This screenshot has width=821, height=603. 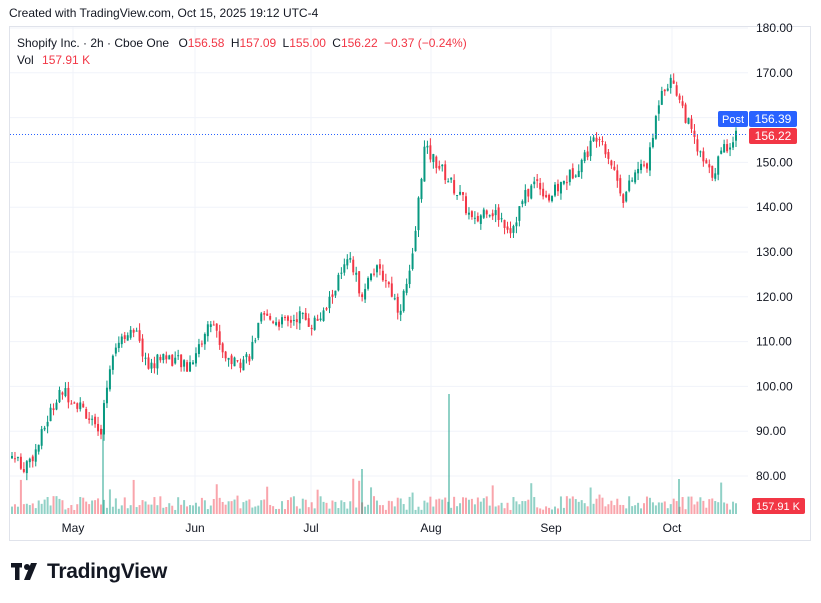 I want to click on high-label: H, so click(x=235, y=43).